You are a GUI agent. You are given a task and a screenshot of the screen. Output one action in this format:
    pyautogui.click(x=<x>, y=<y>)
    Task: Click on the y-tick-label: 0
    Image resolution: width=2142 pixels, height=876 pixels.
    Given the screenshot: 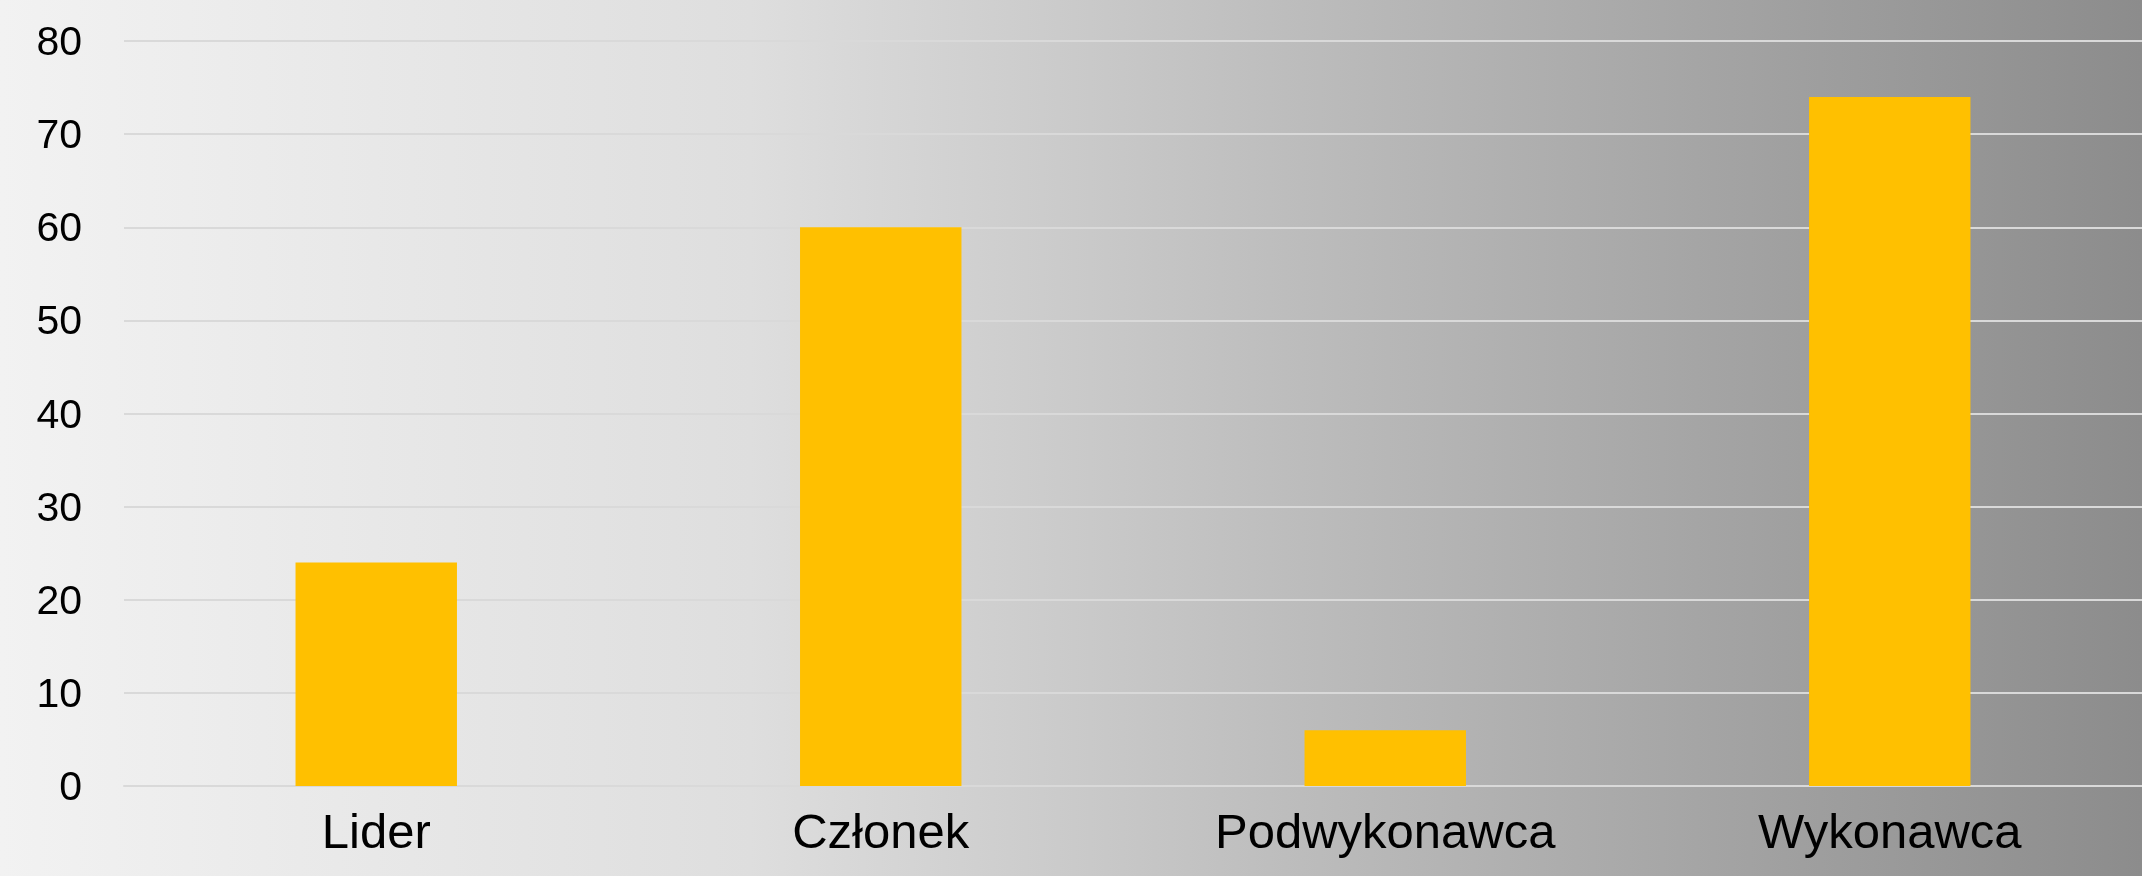 What is the action you would take?
    pyautogui.click(x=70, y=786)
    